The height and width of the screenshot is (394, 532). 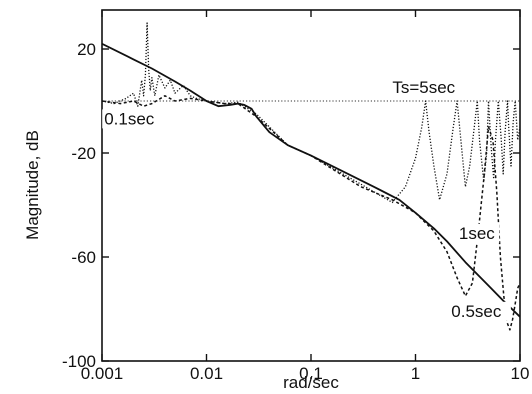 What do you see at coordinates (415, 373) in the screenshot?
I see `x-tick-label: 1` at bounding box center [415, 373].